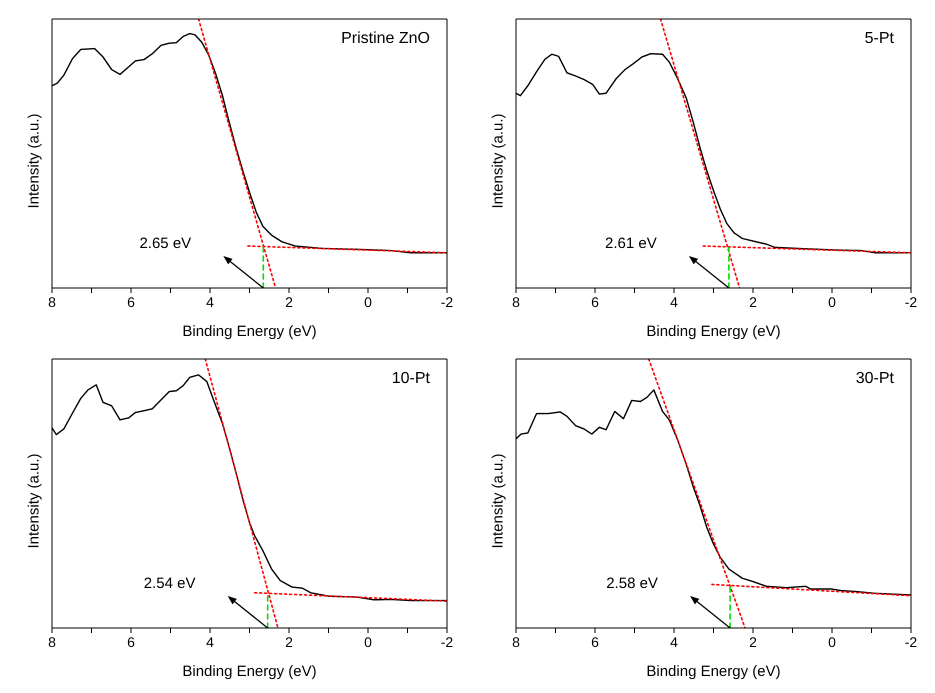  Describe the element at coordinates (631, 243) in the screenshot. I see `annotation: 2.61 eV` at that location.